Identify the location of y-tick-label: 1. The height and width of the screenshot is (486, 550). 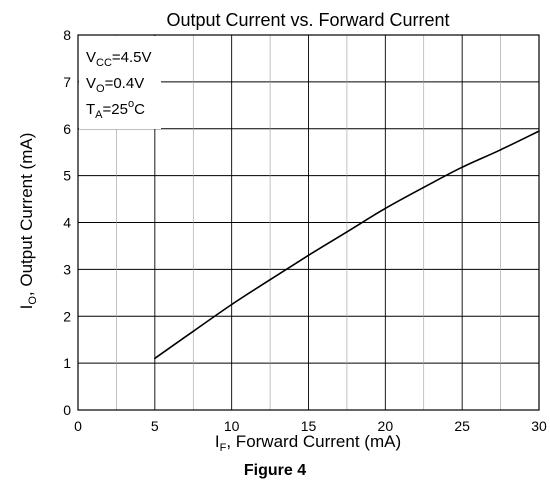
(67, 363).